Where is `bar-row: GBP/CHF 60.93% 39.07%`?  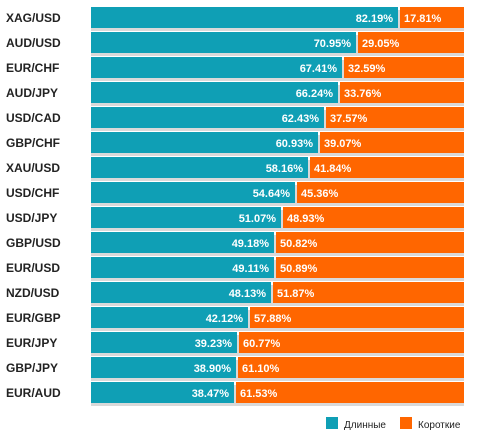 bar-row: GBP/CHF 60.93% 39.07% is located at coordinates (235, 144).